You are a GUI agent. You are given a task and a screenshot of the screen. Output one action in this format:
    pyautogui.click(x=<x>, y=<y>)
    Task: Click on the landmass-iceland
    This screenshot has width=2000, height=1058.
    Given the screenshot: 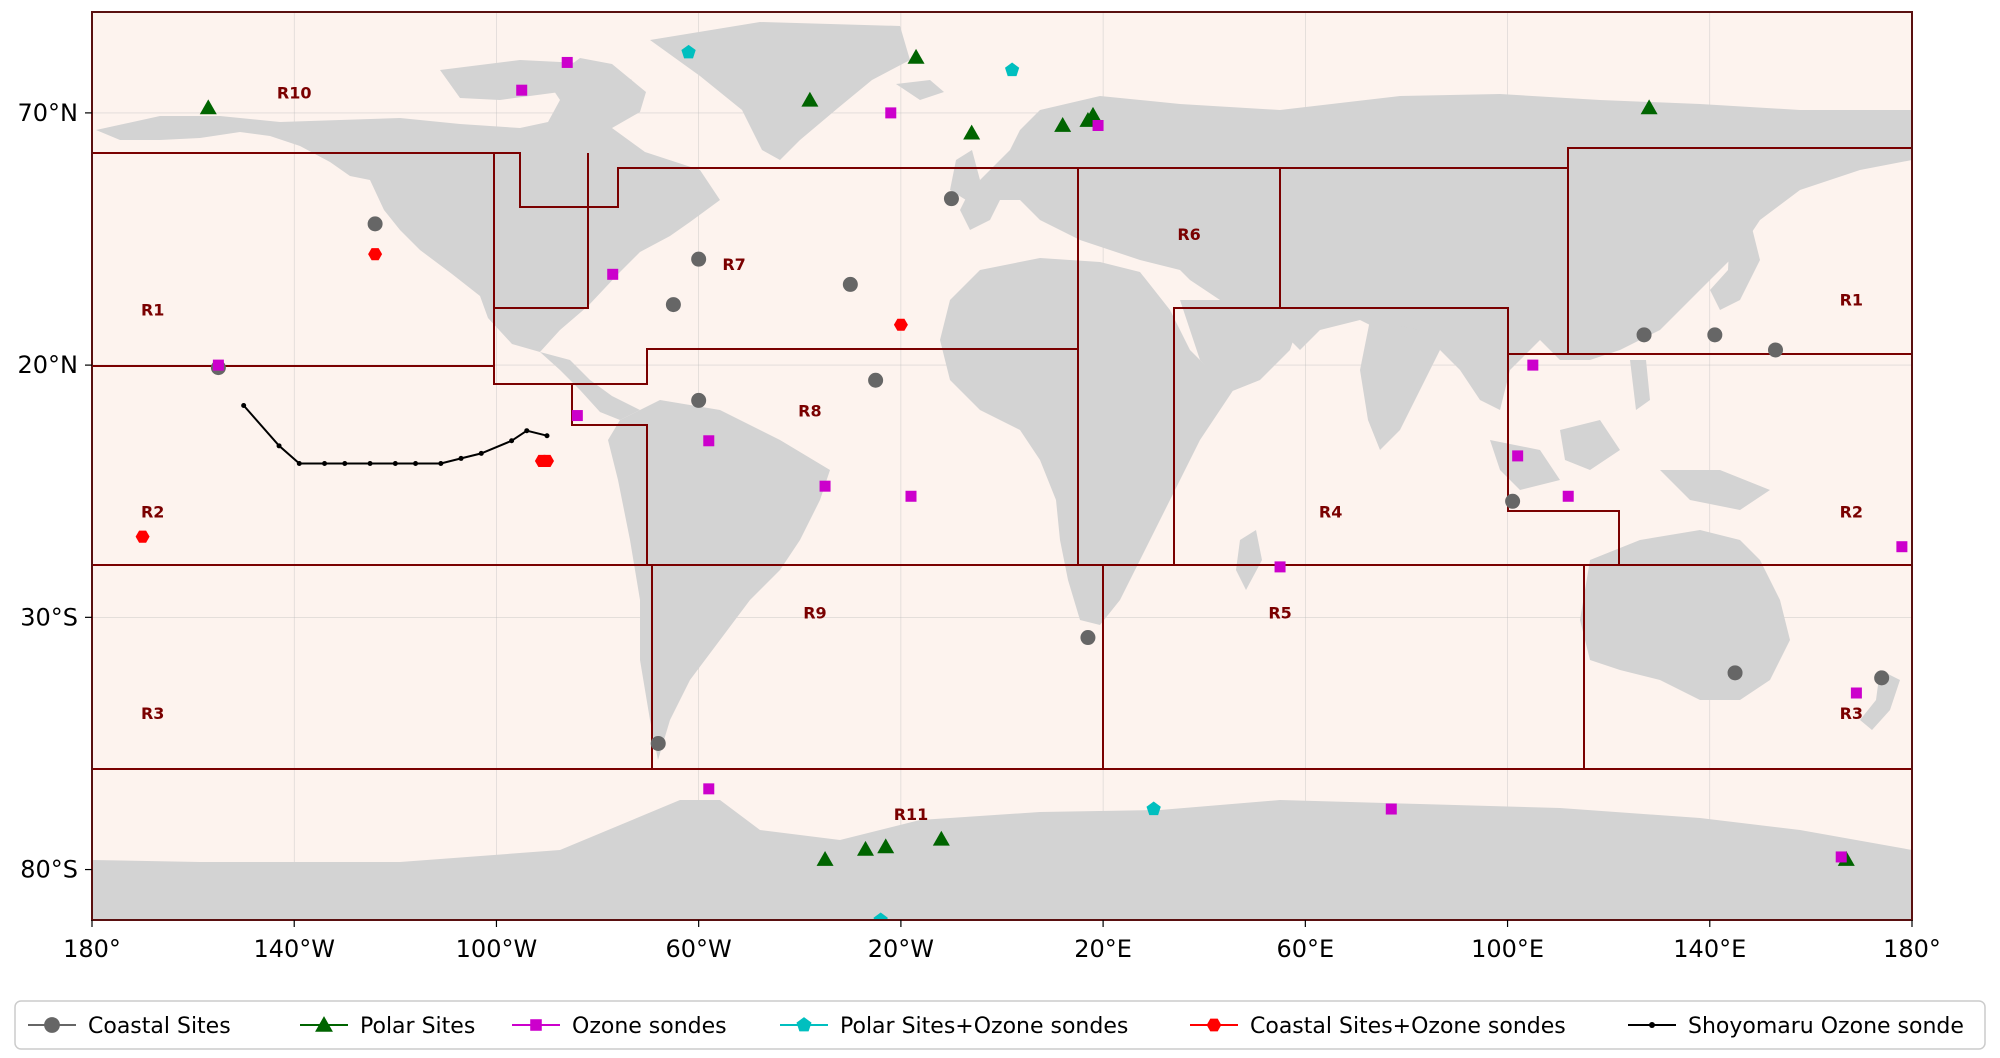 What is the action you would take?
    pyautogui.click(x=920, y=90)
    